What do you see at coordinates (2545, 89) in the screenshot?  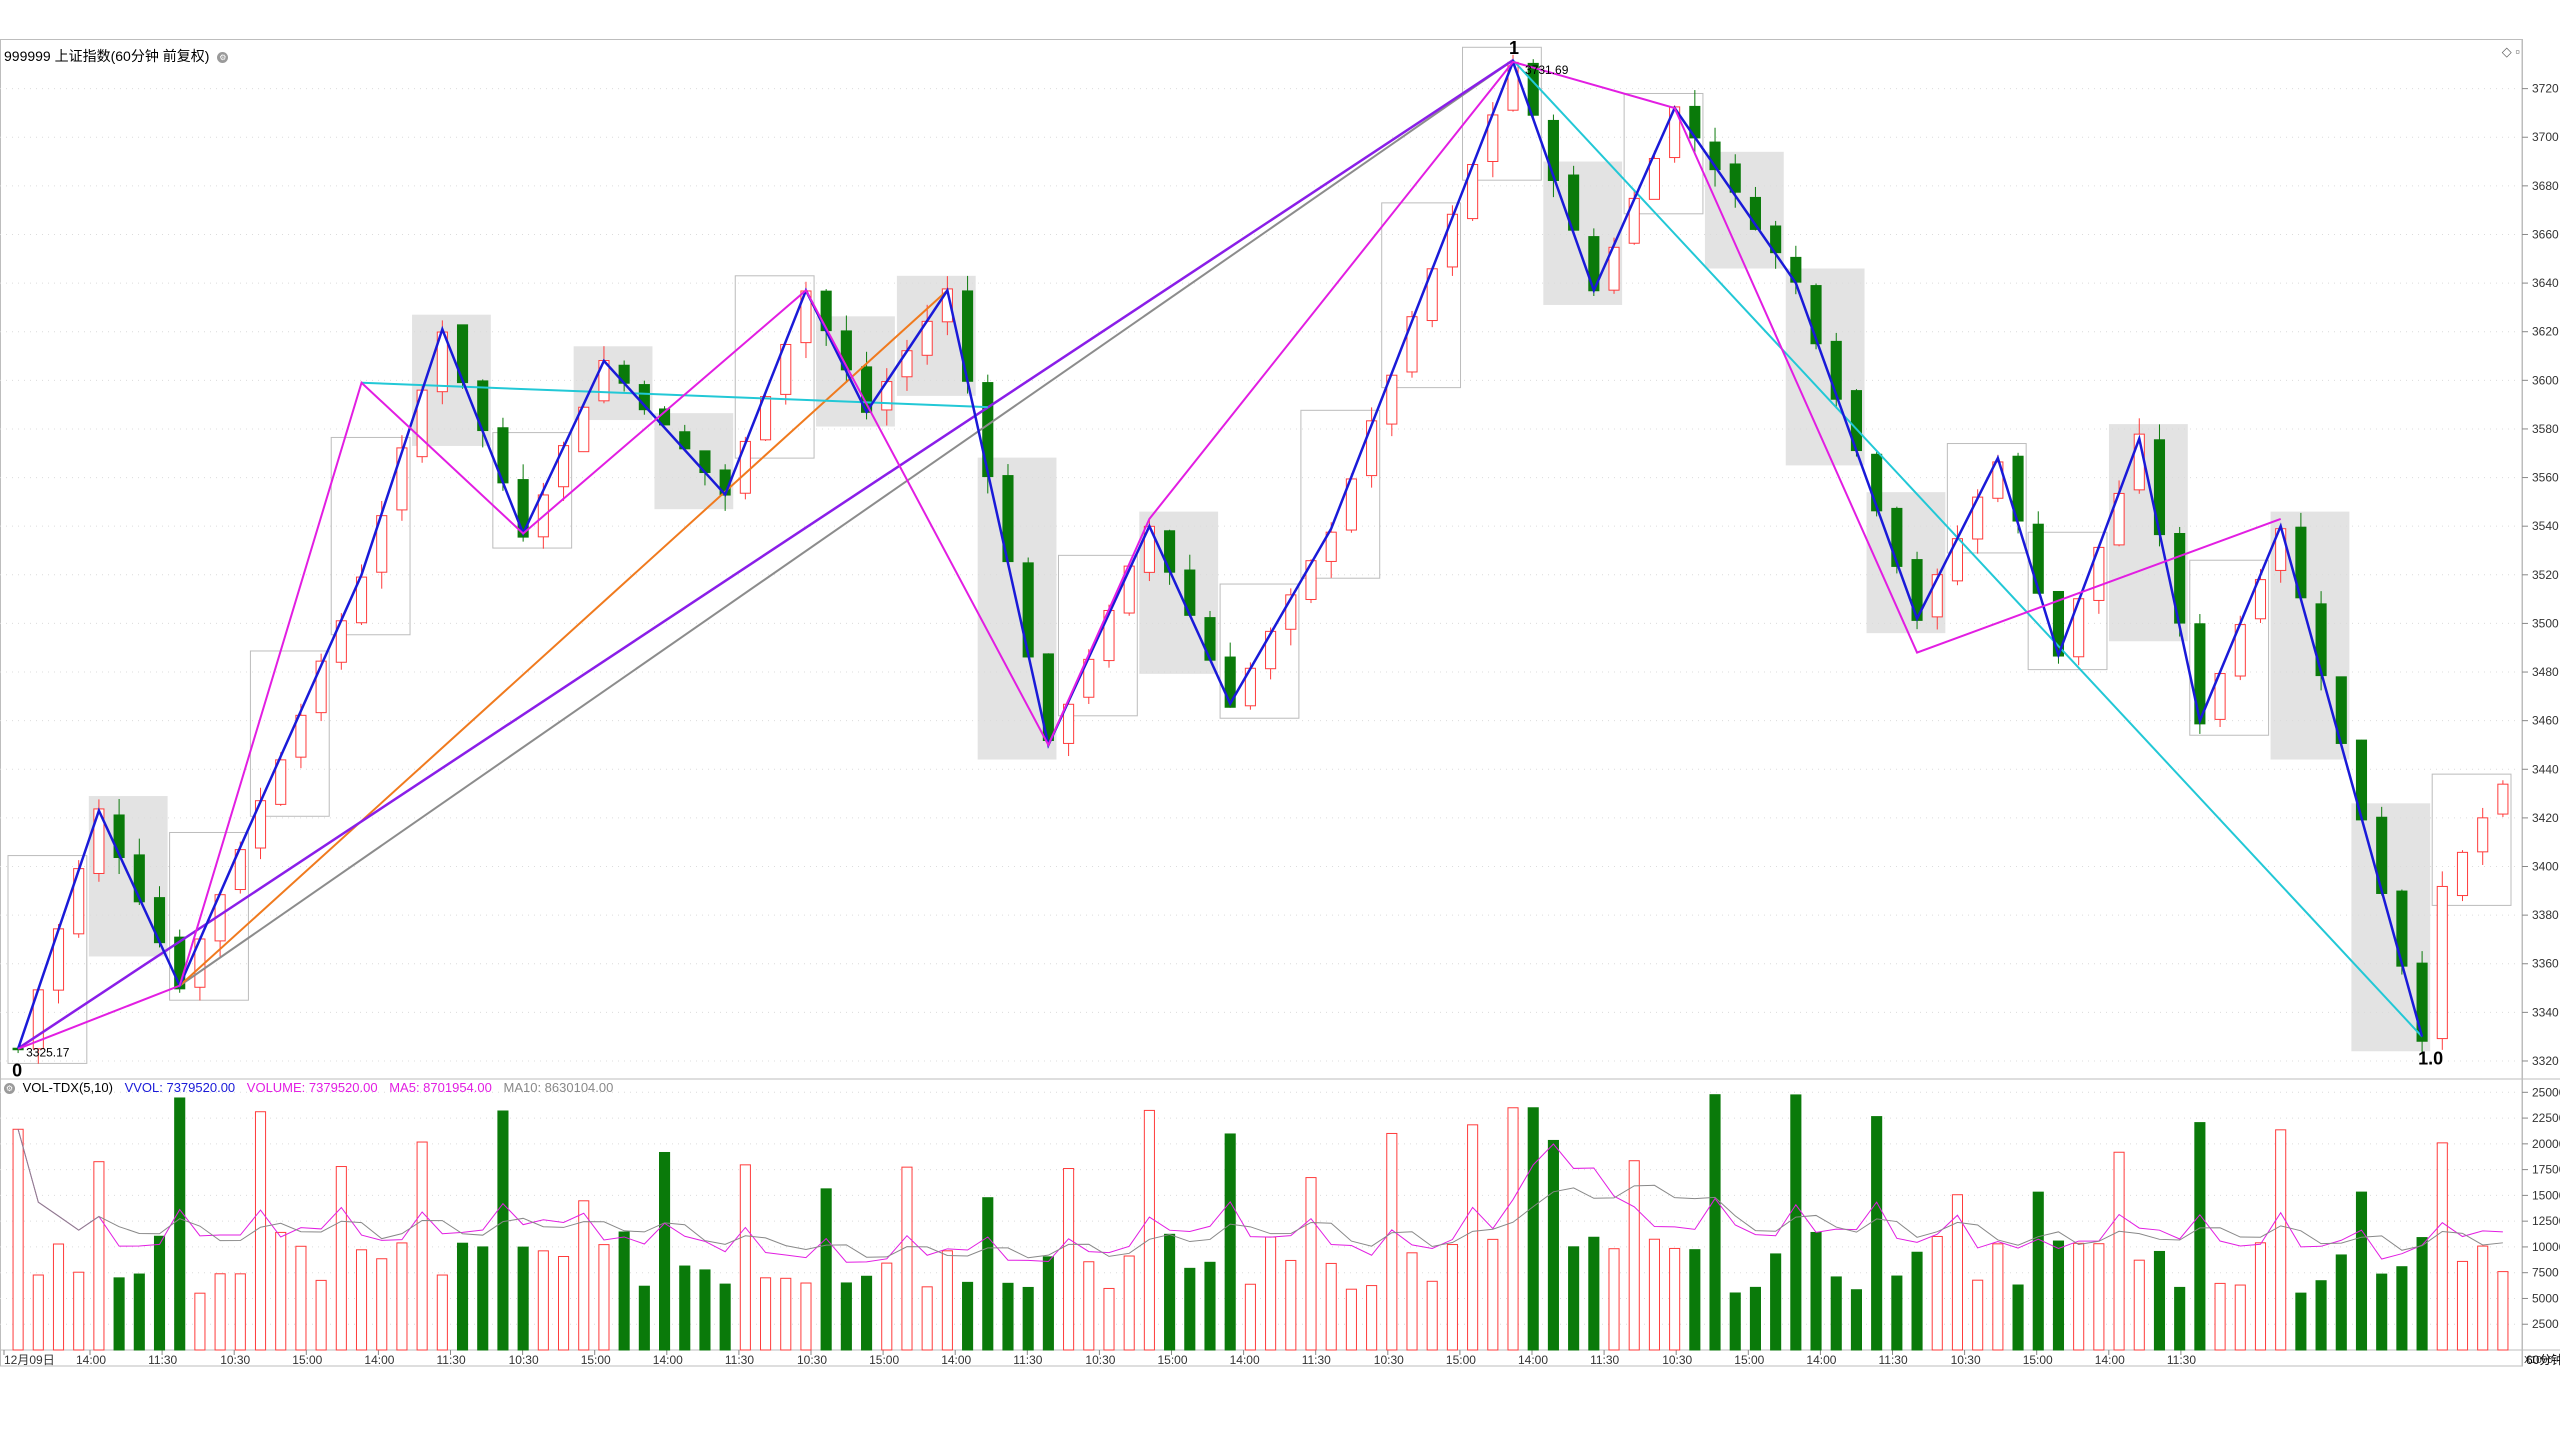 I see `price-tick-label: 3720` at bounding box center [2545, 89].